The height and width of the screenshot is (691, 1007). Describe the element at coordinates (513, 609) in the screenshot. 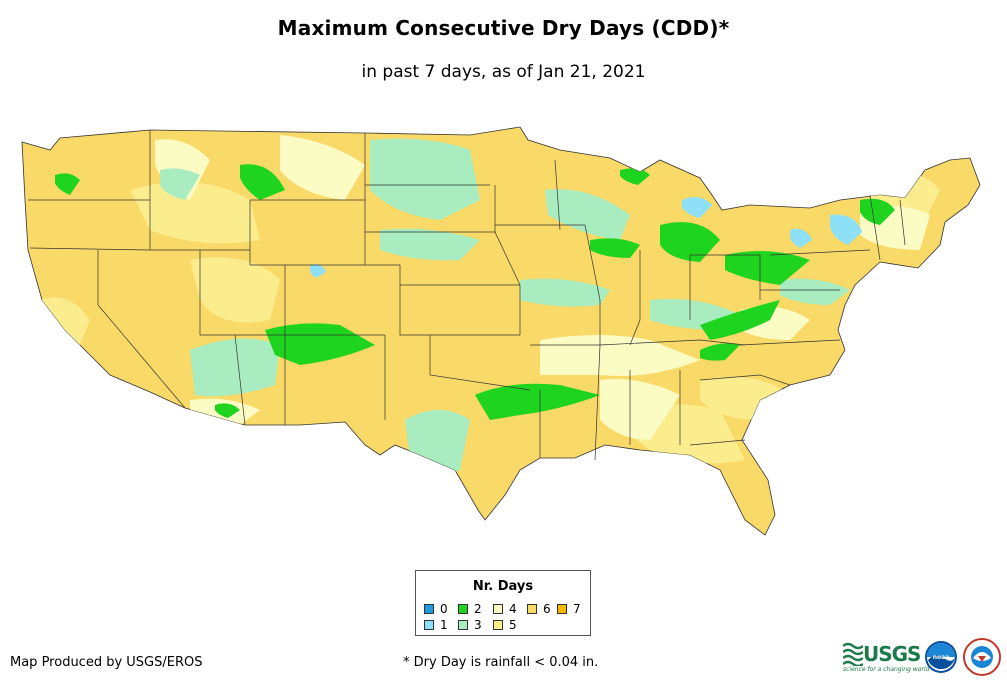

I see `legend-label-4: 4` at that location.